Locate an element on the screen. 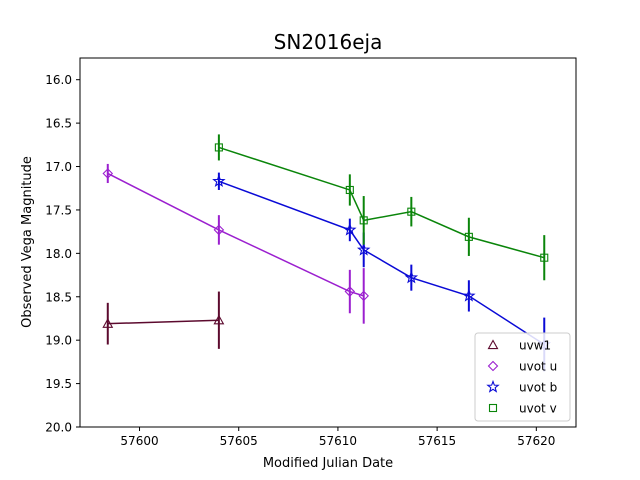 The image size is (640, 480). series-line-uvw1 is located at coordinates (163, 322).